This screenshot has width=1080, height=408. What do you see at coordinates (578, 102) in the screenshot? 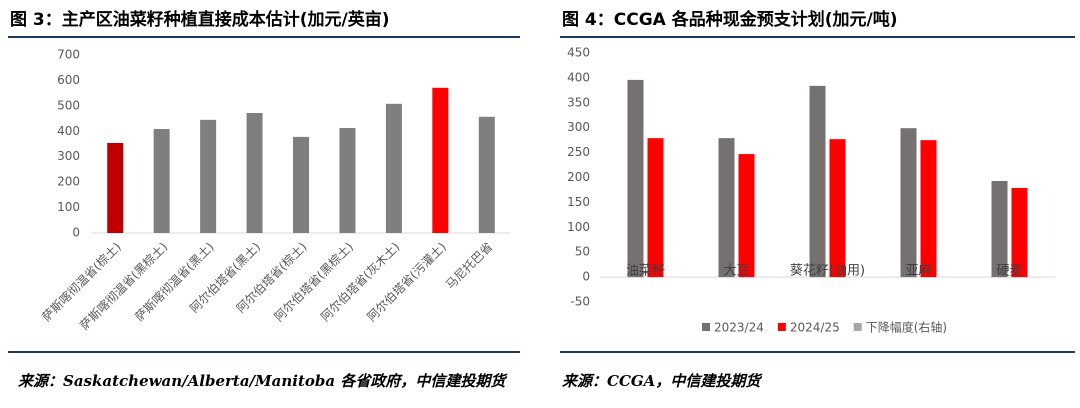
I see `y-tick-label: 350` at bounding box center [578, 102].